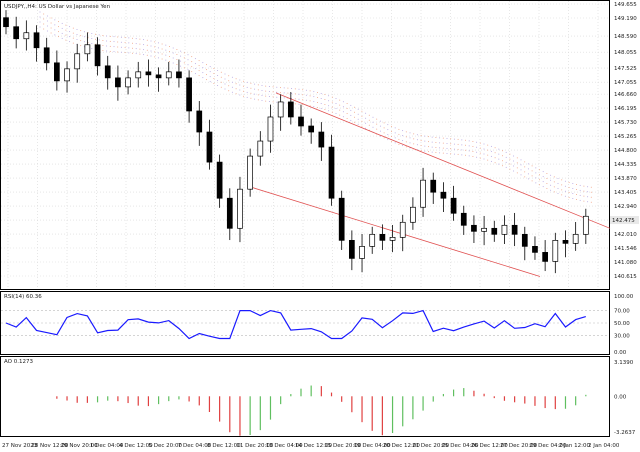  Describe the element at coordinates (625, 95) in the screenshot. I see `price-label: 146.660` at that location.